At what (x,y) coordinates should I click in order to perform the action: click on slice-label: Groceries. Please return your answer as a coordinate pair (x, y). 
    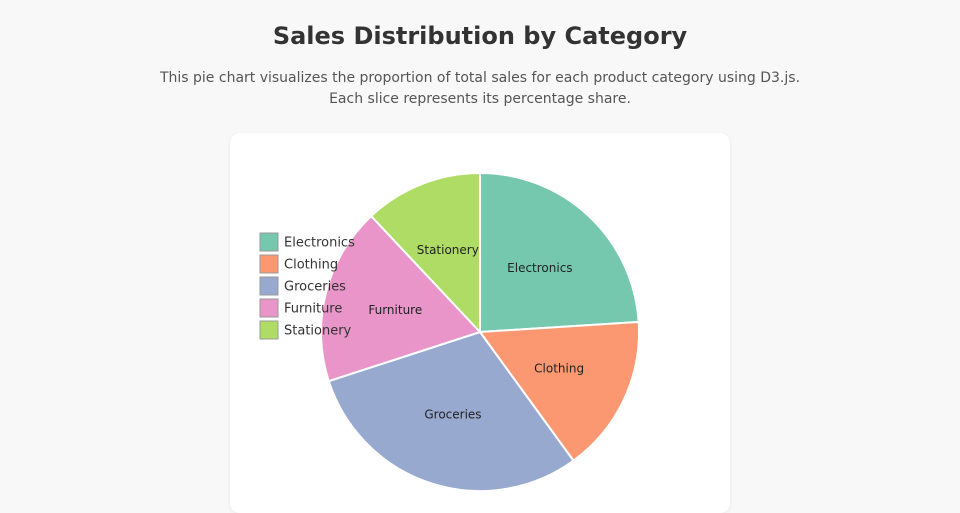
    Looking at the image, I should click on (452, 415).